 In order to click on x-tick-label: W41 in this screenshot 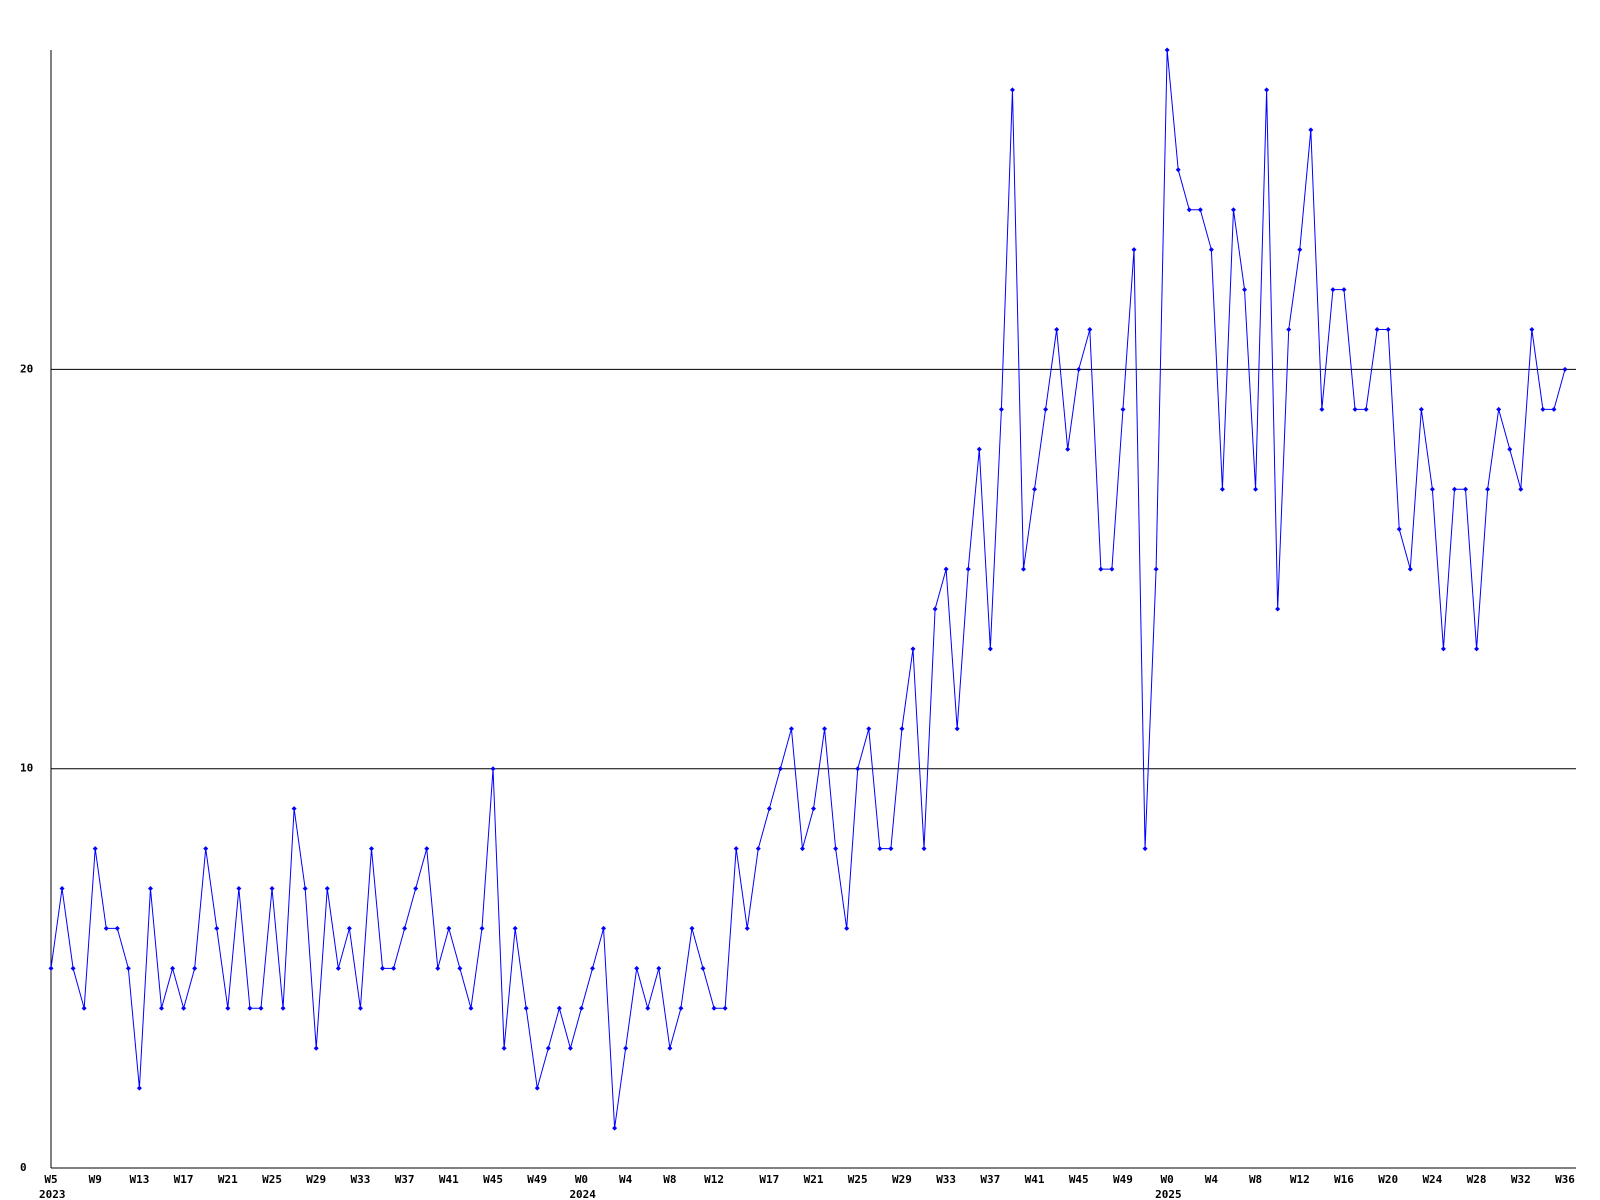, I will do `click(449, 1179)`.